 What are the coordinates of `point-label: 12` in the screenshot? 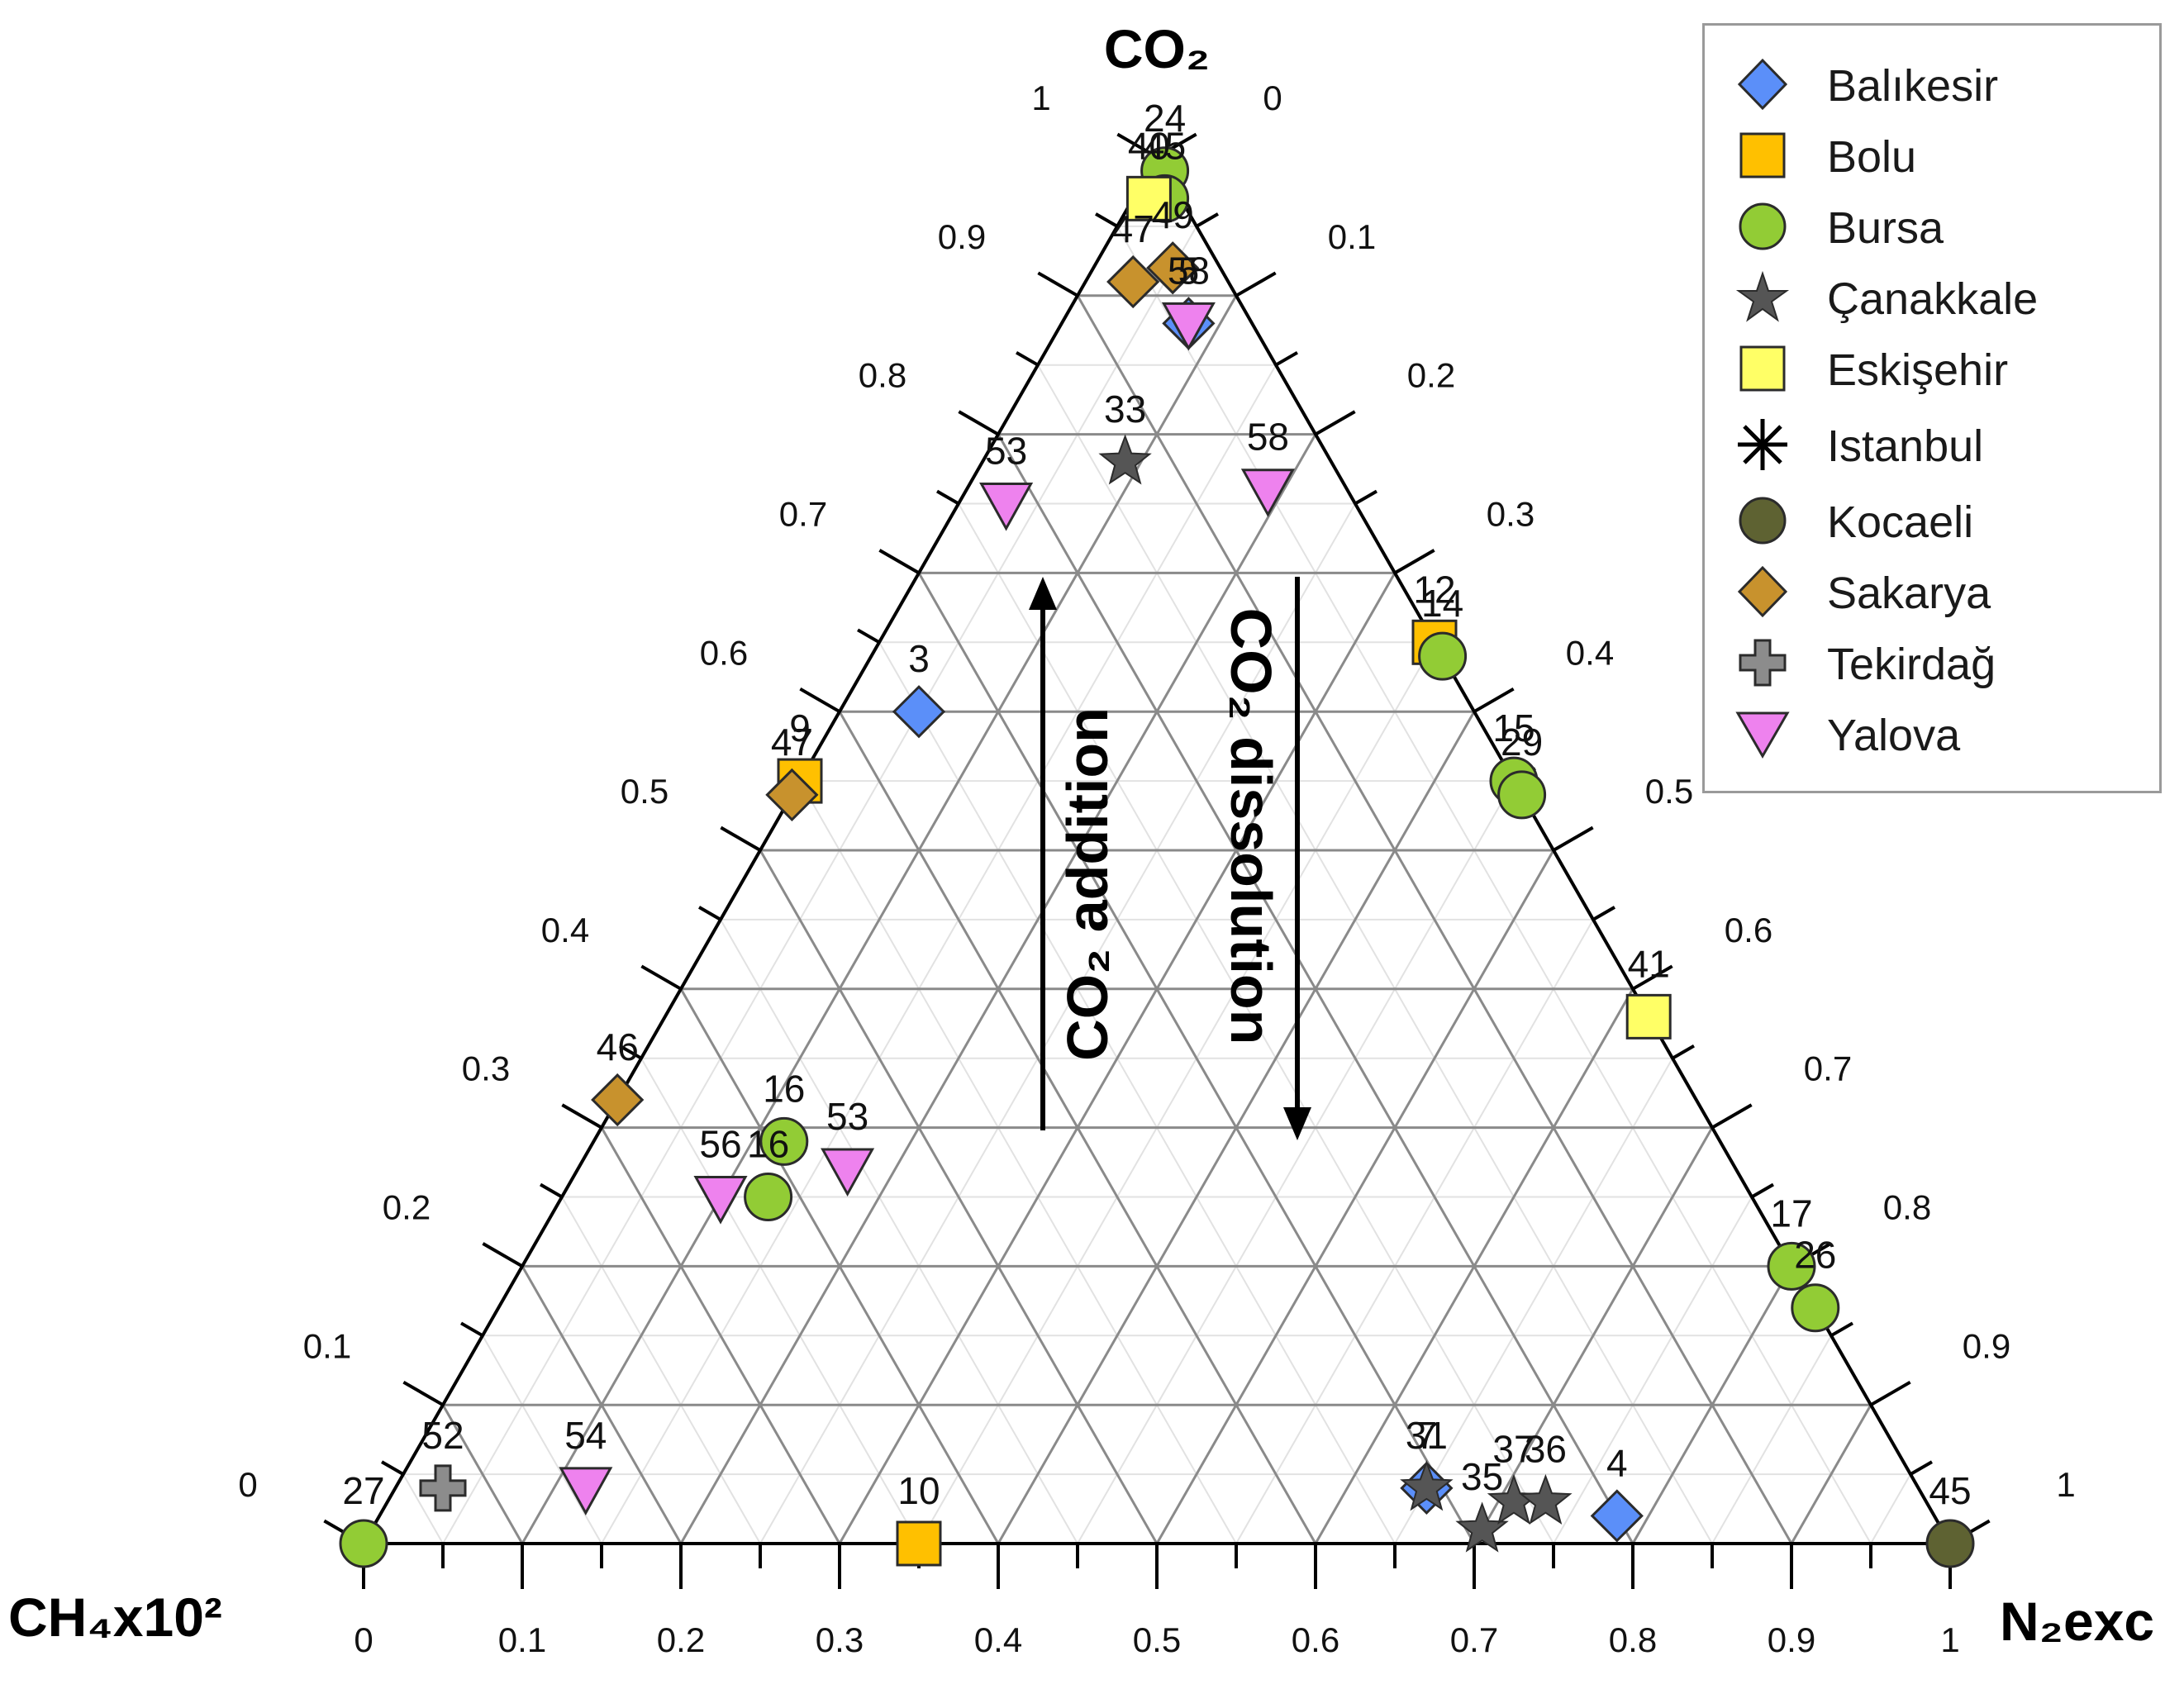 It's located at (1434, 590).